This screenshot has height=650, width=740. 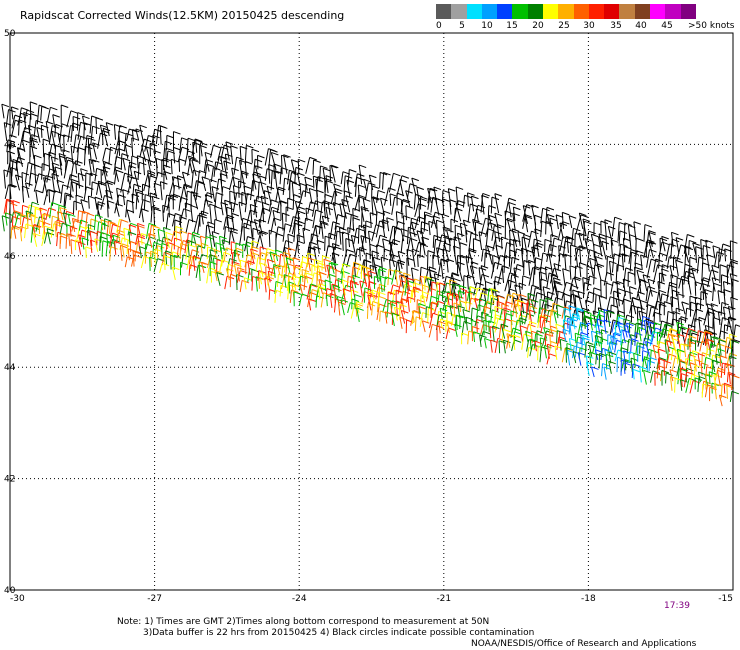 I want to click on longitude-tick-label: -21, so click(x=443, y=599).